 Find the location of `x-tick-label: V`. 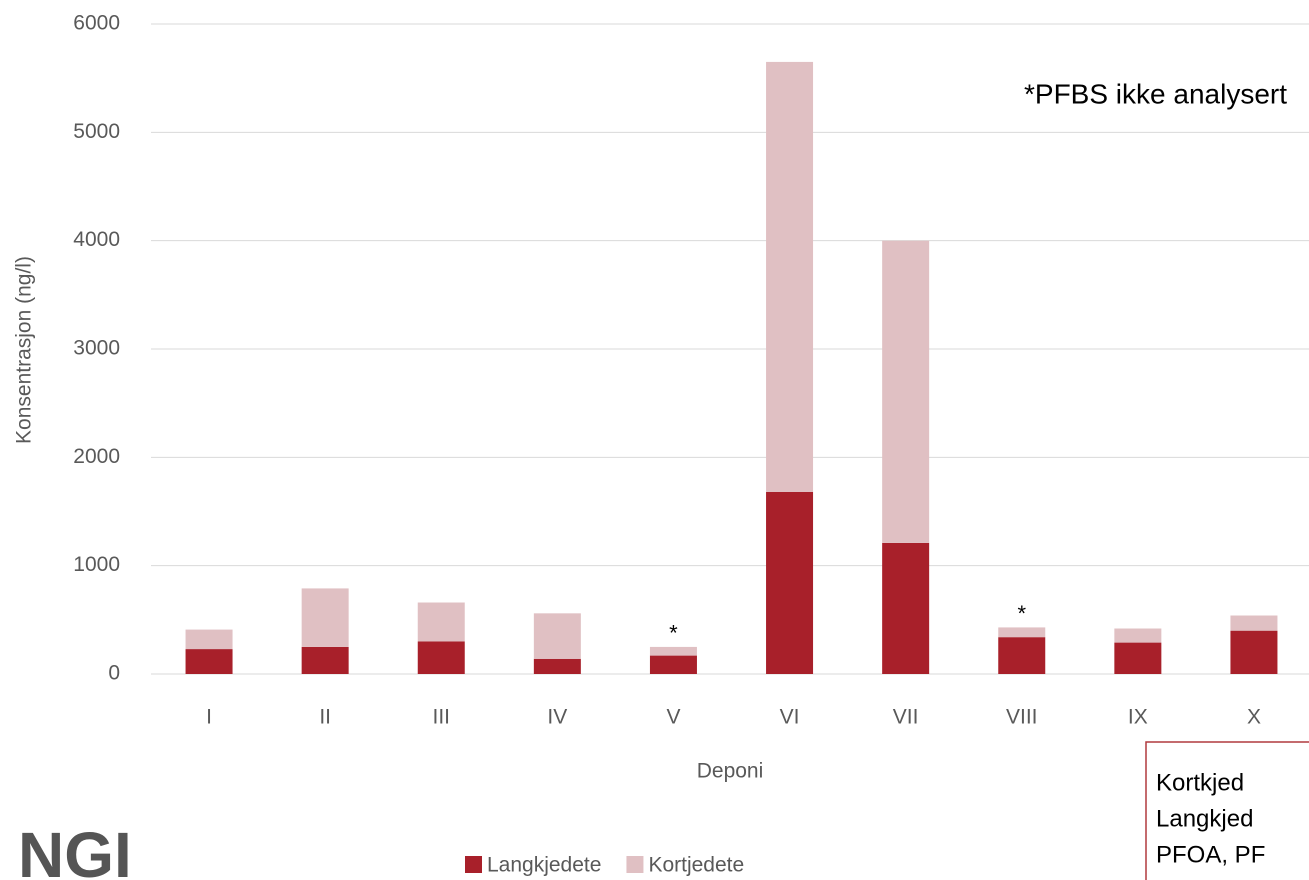

x-tick-label: V is located at coordinates (673, 717).